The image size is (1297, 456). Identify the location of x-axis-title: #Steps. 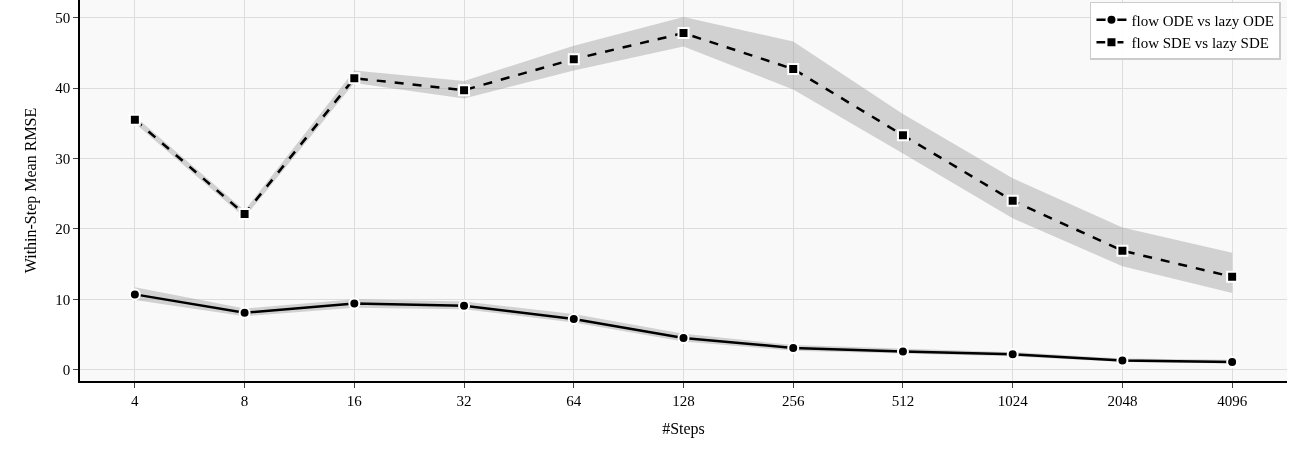
(683, 428).